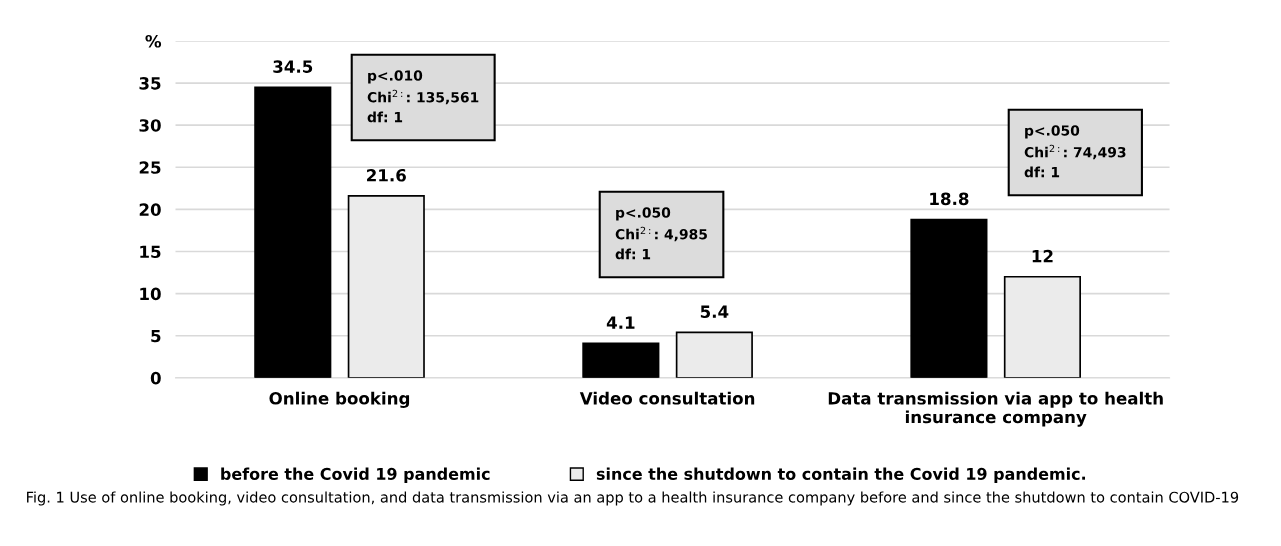 Image resolution: width=1281 pixels, height=546 pixels. I want to click on annotation: p<.010 Chi$^{2:}$: 135,561 df: 1, so click(423, 96).